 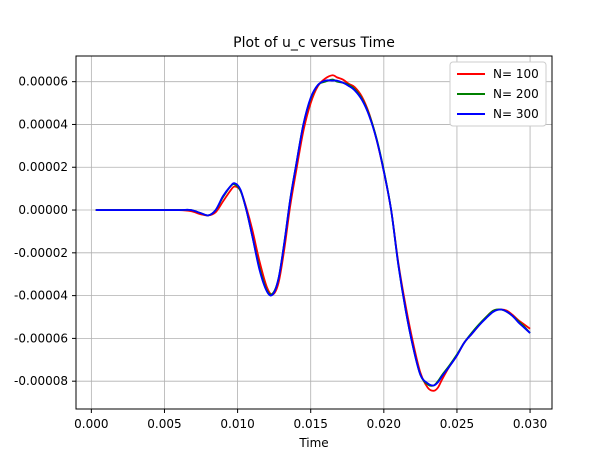 I want to click on y-tick-label: 0.00002, so click(x=43, y=167).